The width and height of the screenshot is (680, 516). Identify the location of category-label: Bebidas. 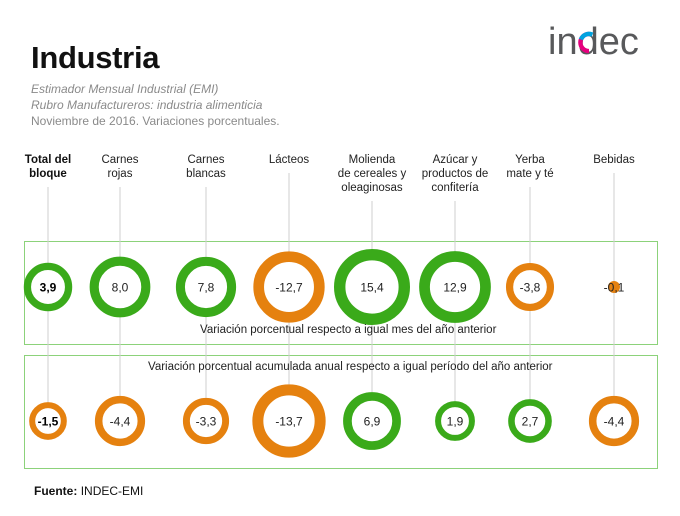
(614, 160).